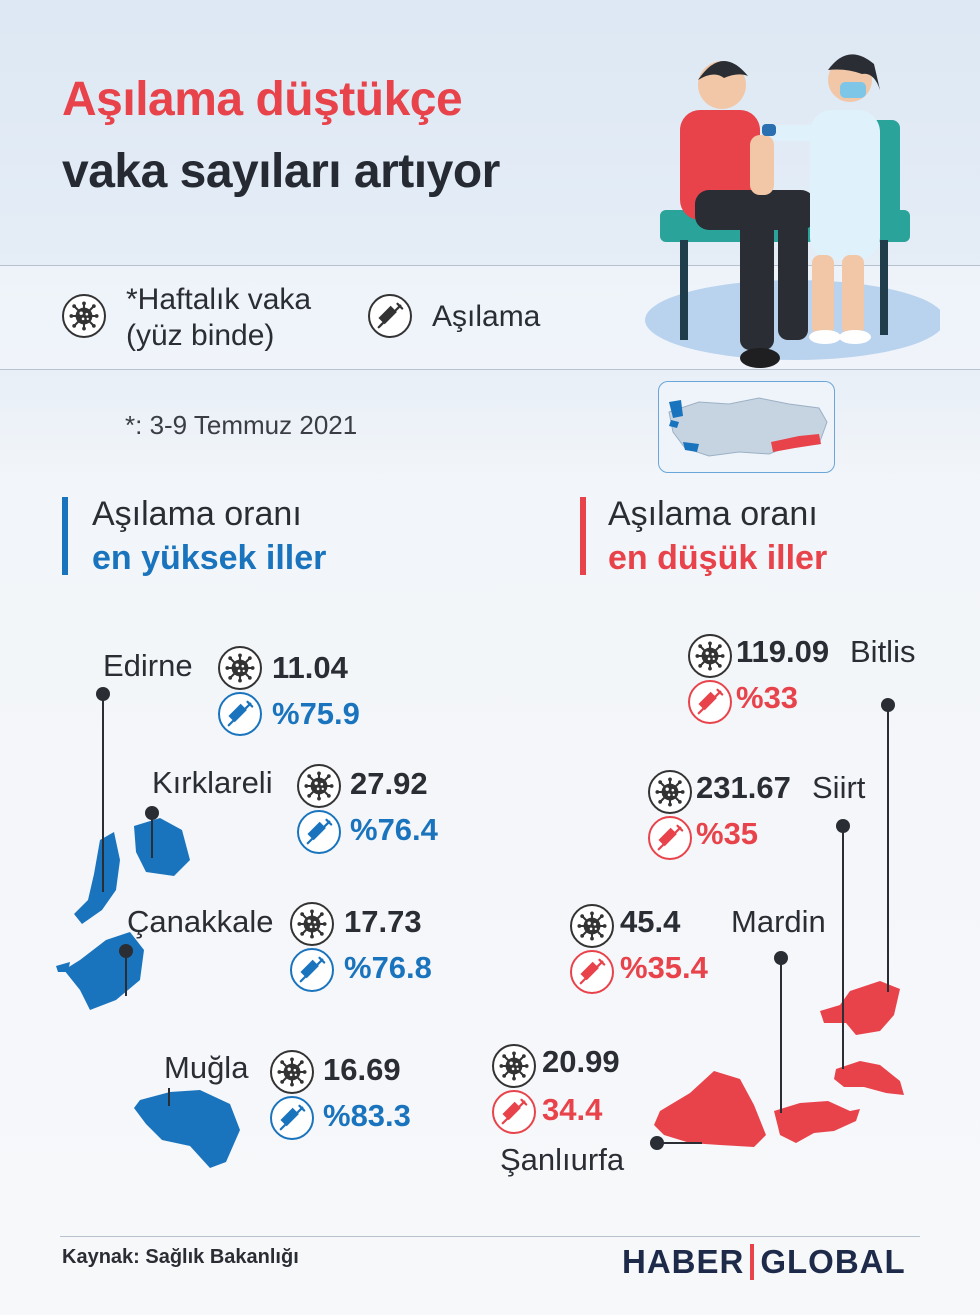 This screenshot has height=1315, width=980. What do you see at coordinates (888, 851) in the screenshot?
I see `bitlis-leader-line` at bounding box center [888, 851].